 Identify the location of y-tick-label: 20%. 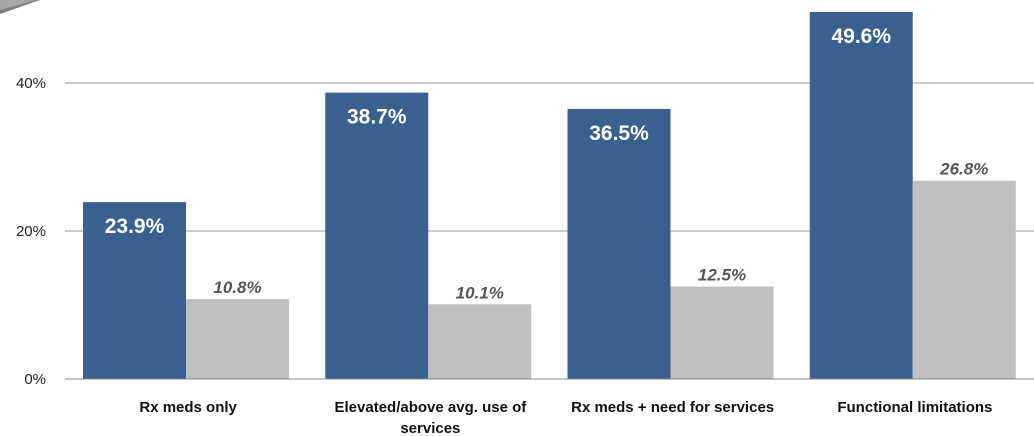
(31, 231).